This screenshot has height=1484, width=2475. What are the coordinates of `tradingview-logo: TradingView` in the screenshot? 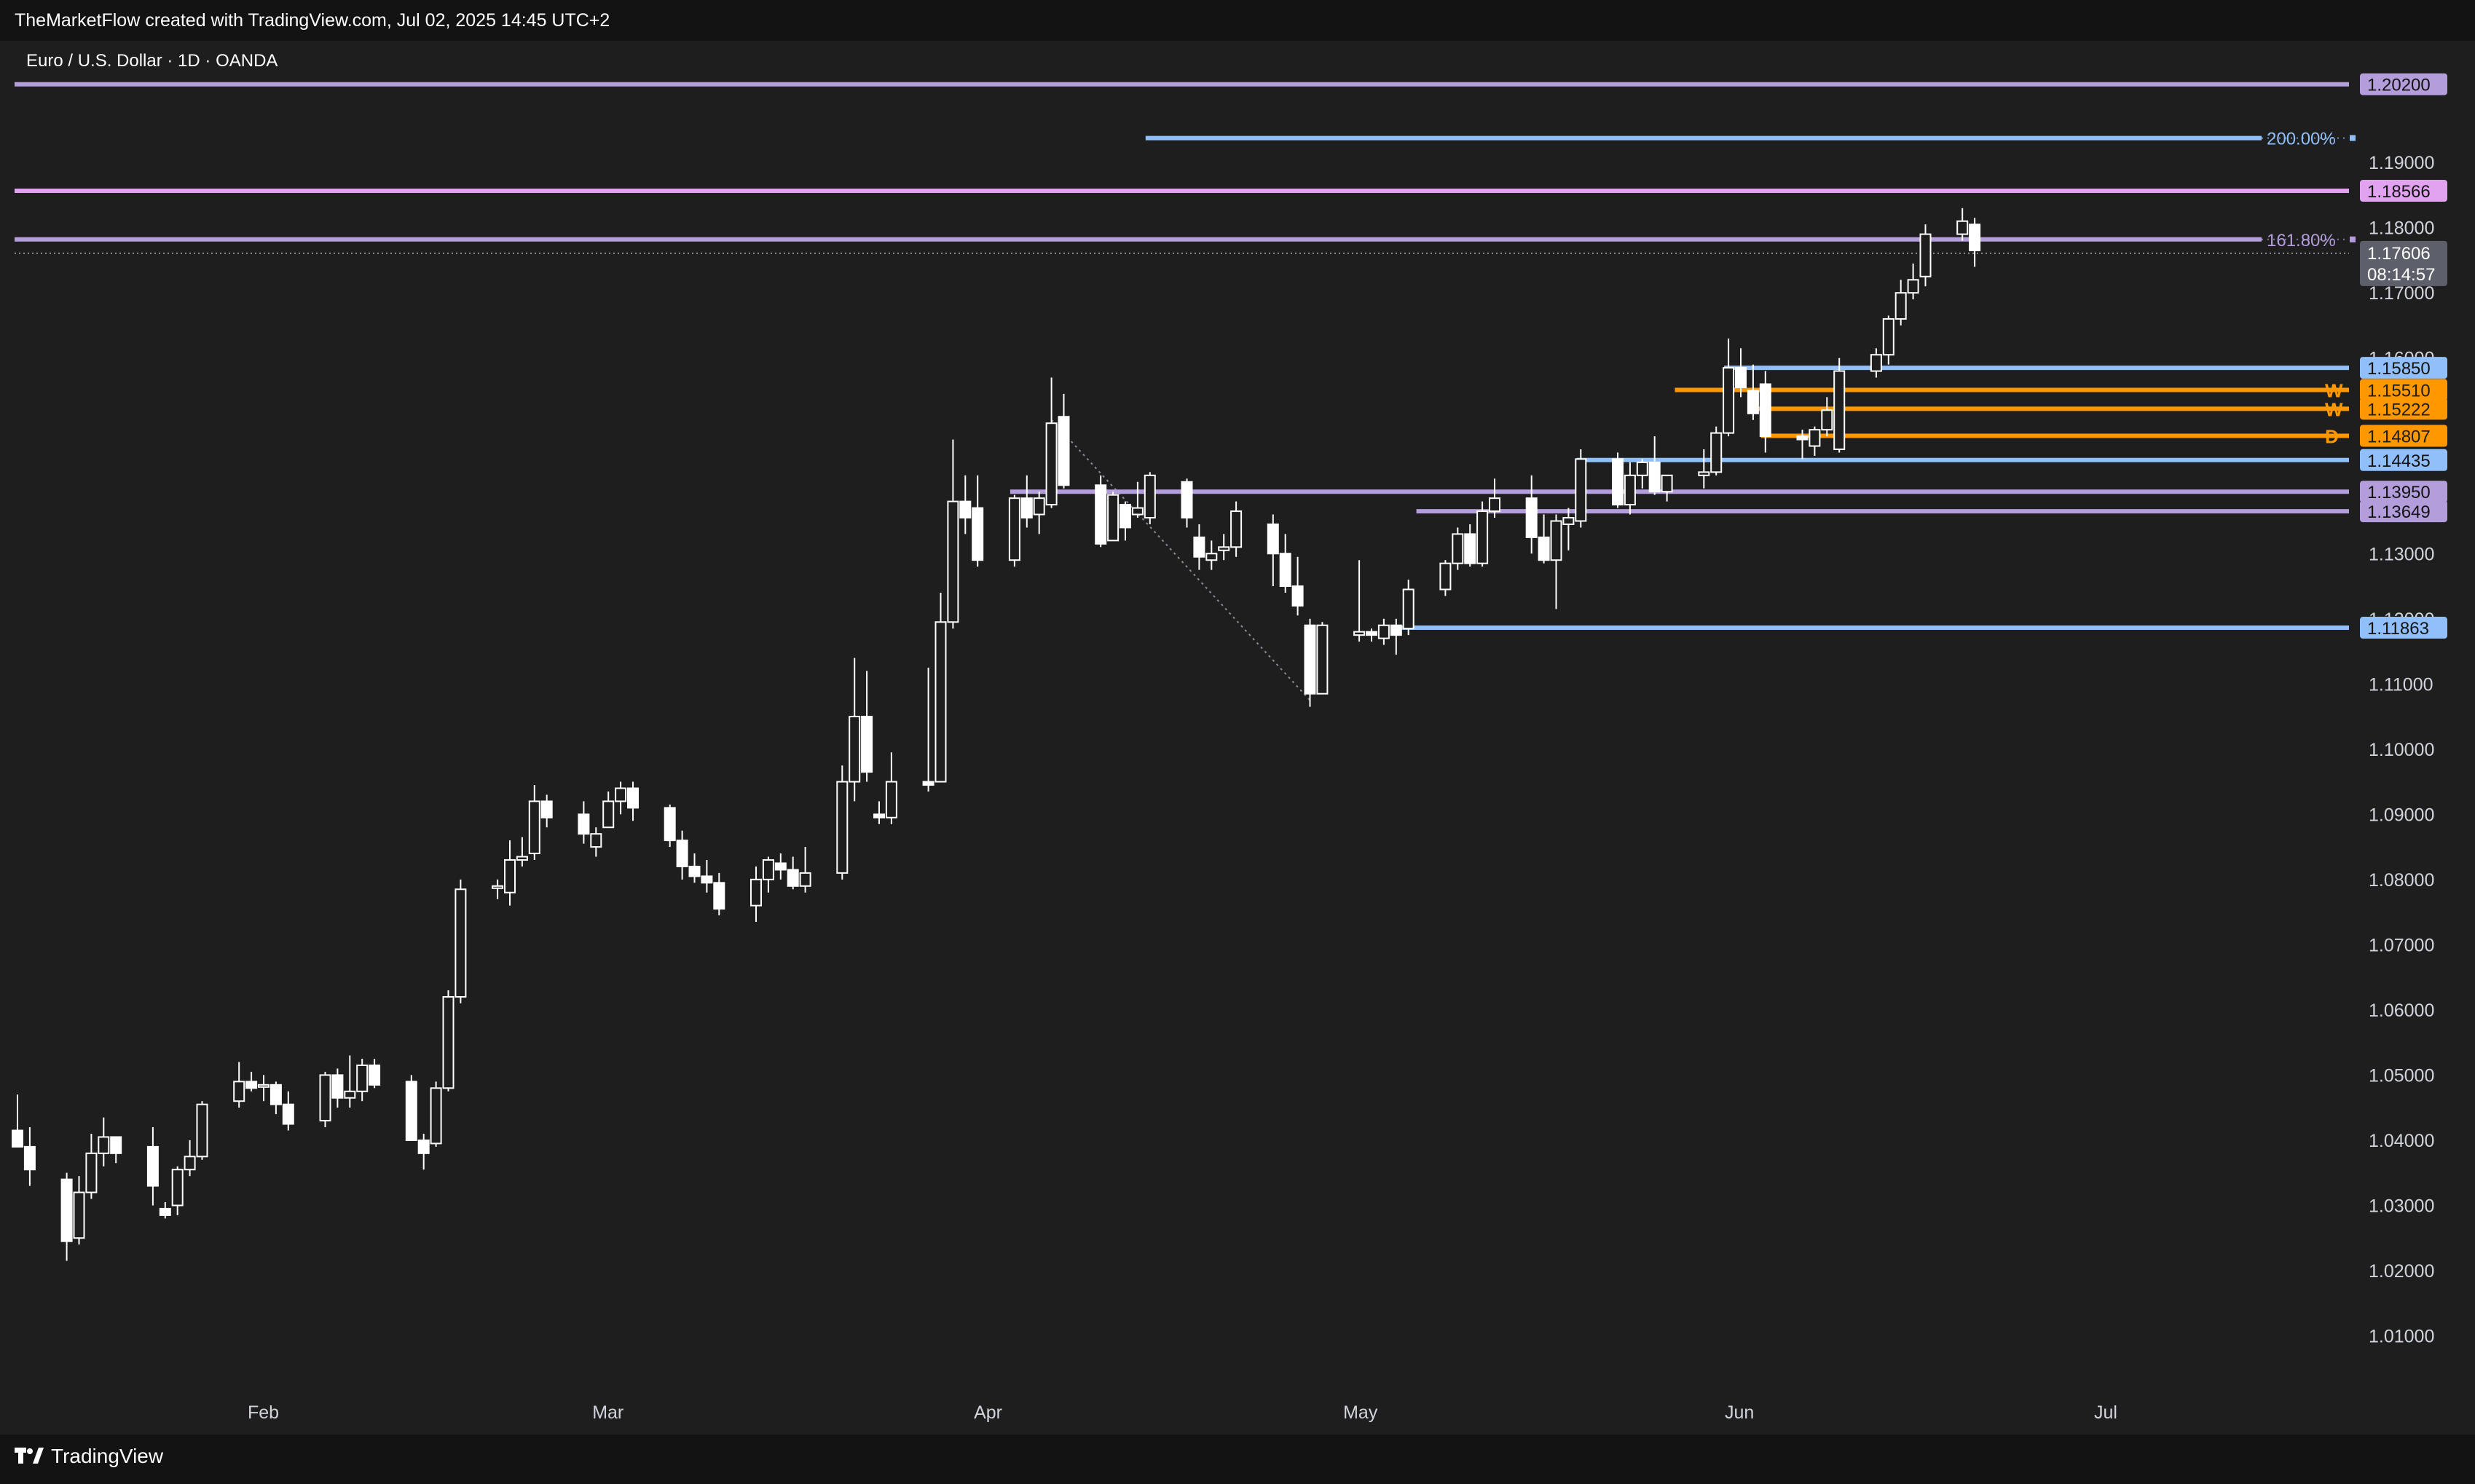 It's located at (89, 1456).